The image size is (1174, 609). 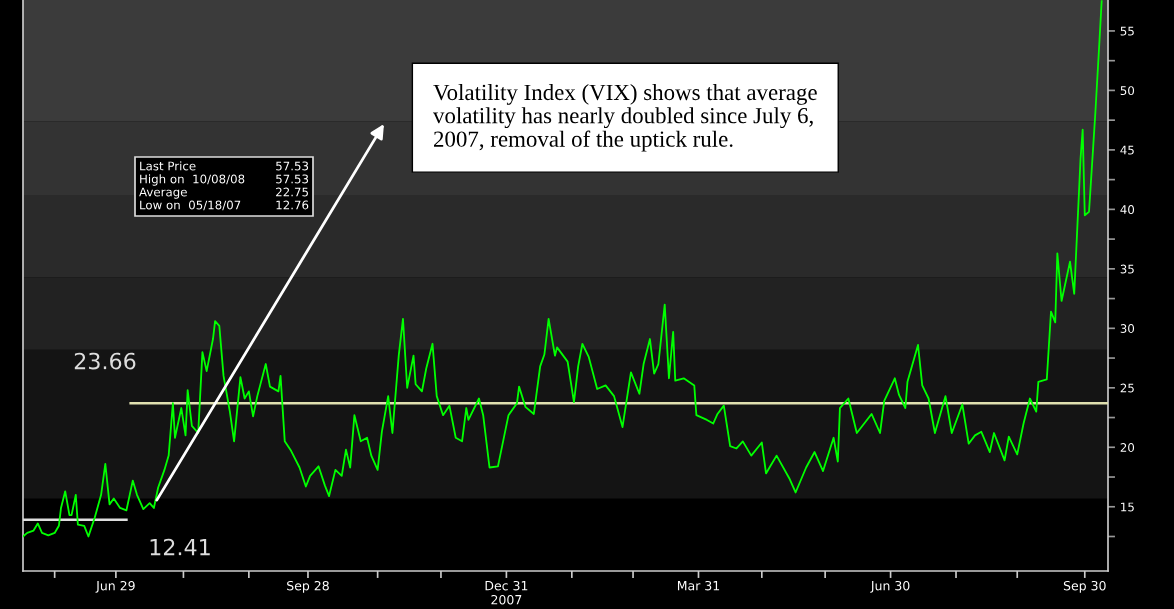 I want to click on y-tick-label: 25, so click(x=1127, y=388).